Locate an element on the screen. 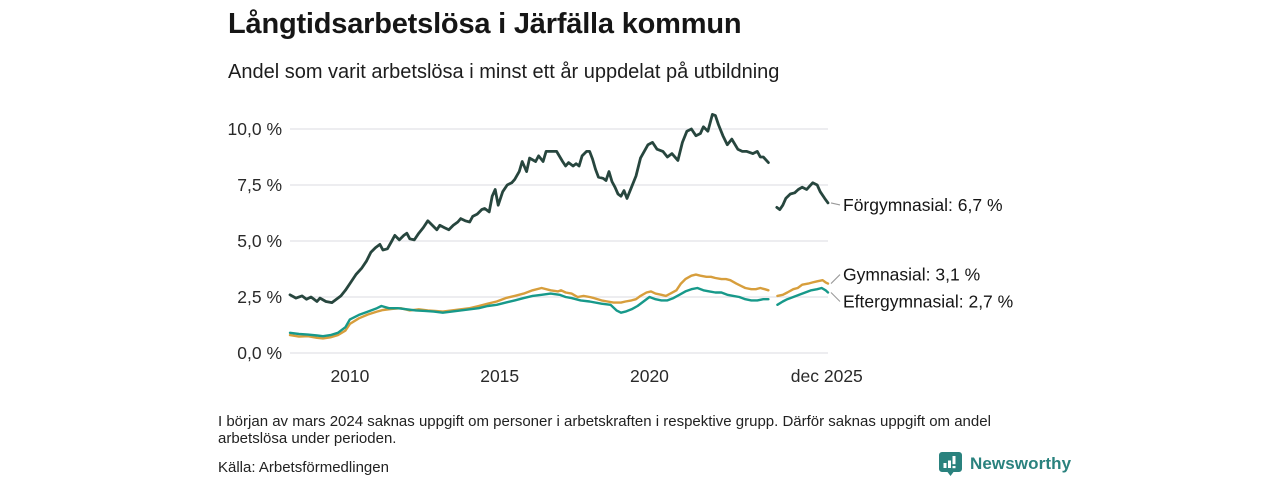 The image size is (1280, 480). series-end-label-gymnasial: Gymnasial: 3,1 % is located at coordinates (911, 275).